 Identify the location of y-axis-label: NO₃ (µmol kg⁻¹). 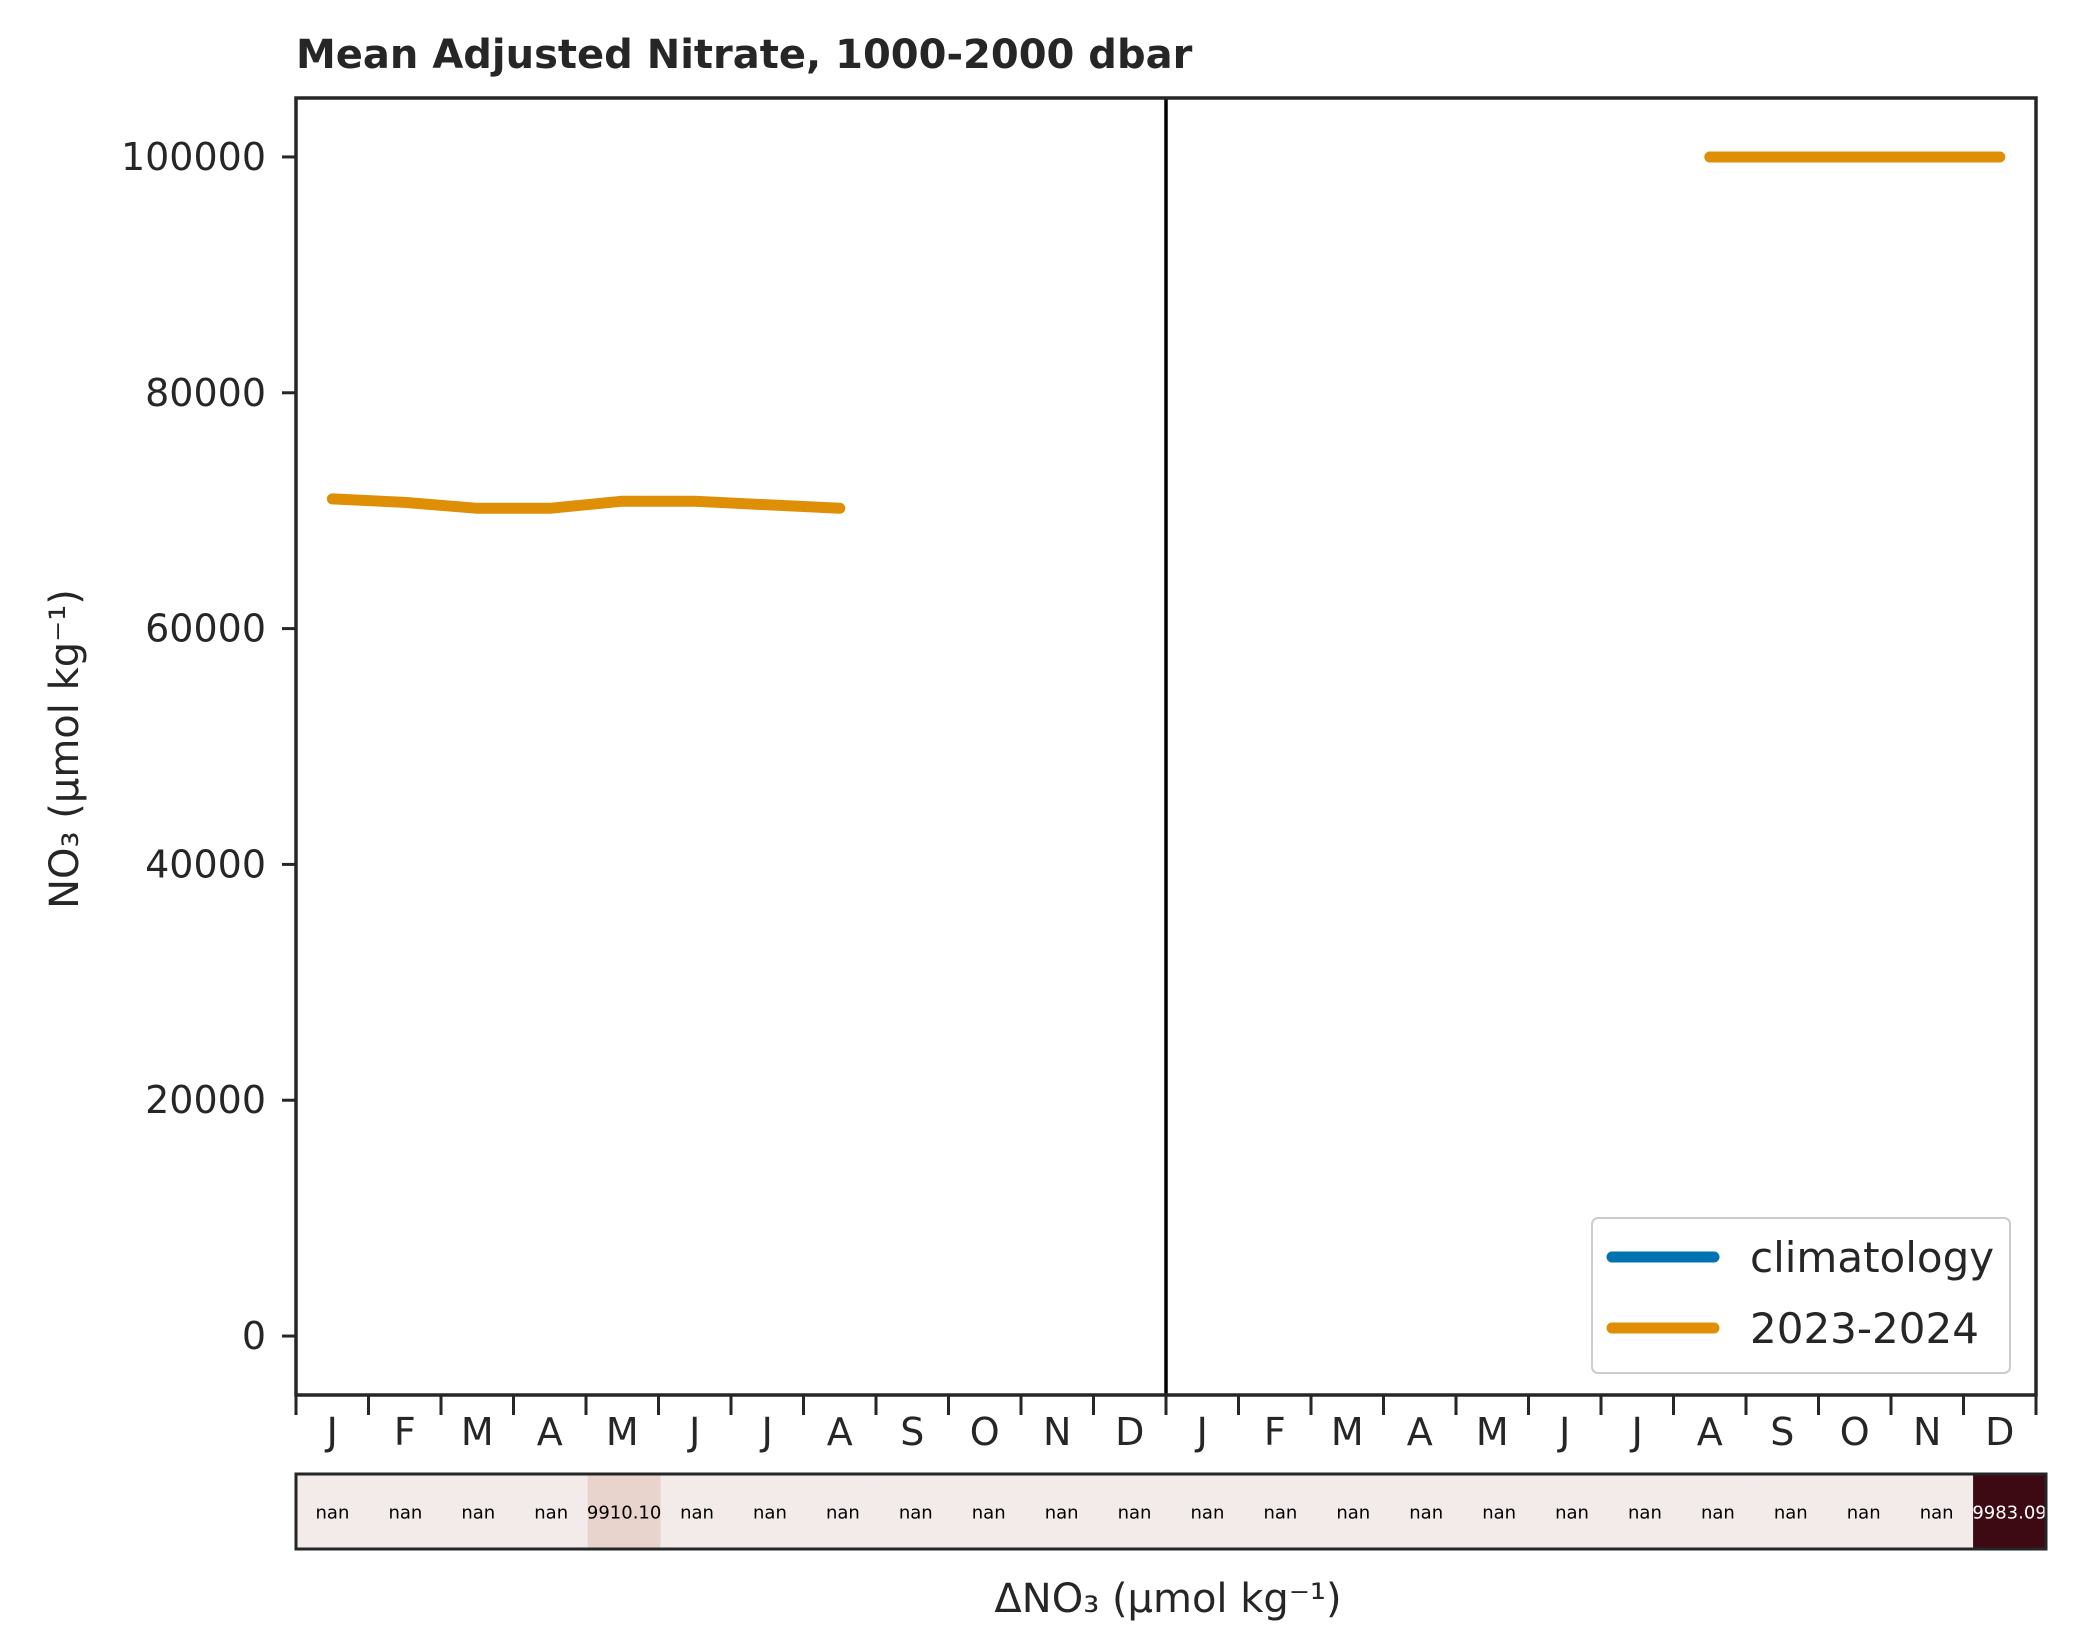
(65, 749).